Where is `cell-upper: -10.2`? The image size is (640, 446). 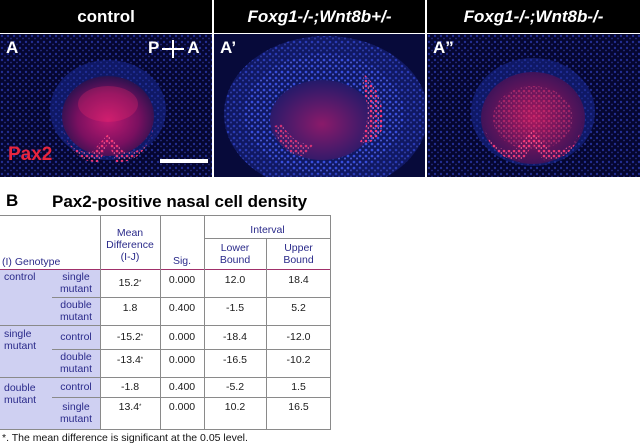 cell-upper: -10.2 is located at coordinates (298, 359).